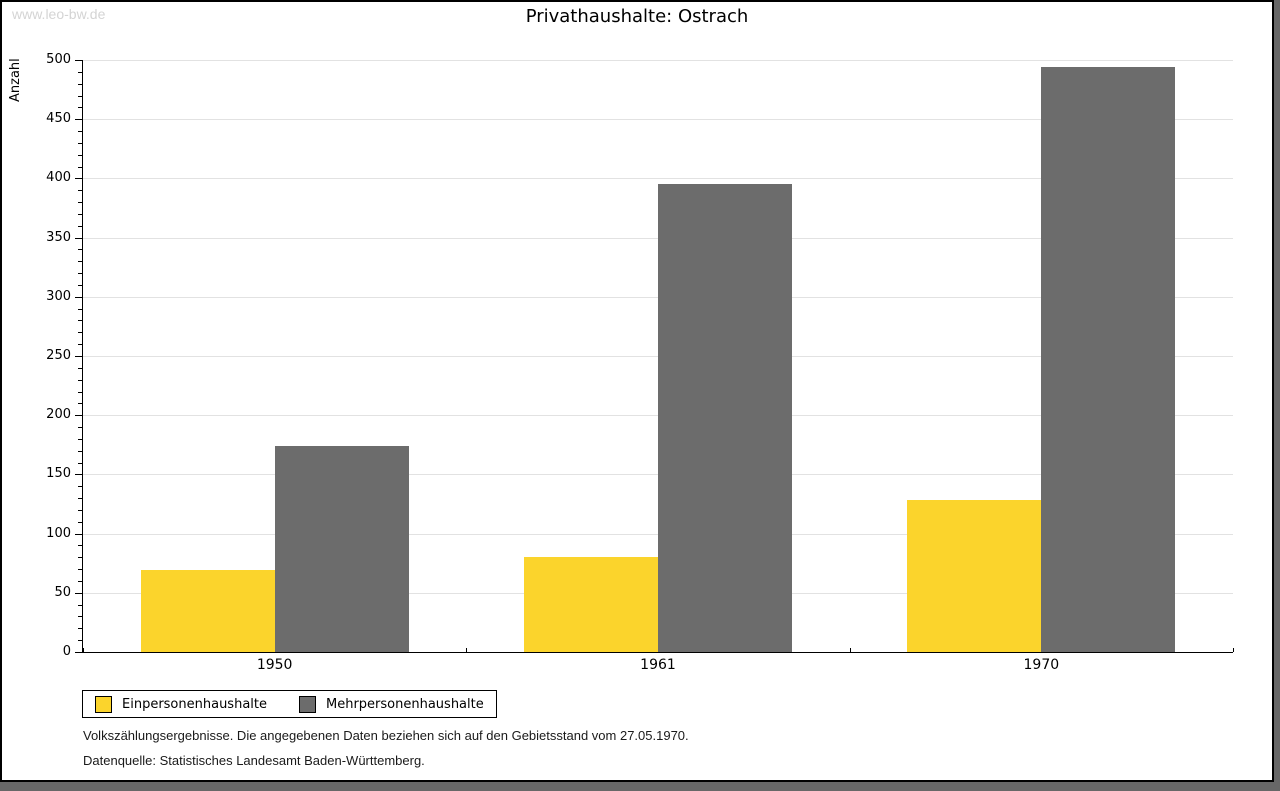 This screenshot has height=791, width=1280. I want to click on x-tick-label: 1970, so click(1041, 665).